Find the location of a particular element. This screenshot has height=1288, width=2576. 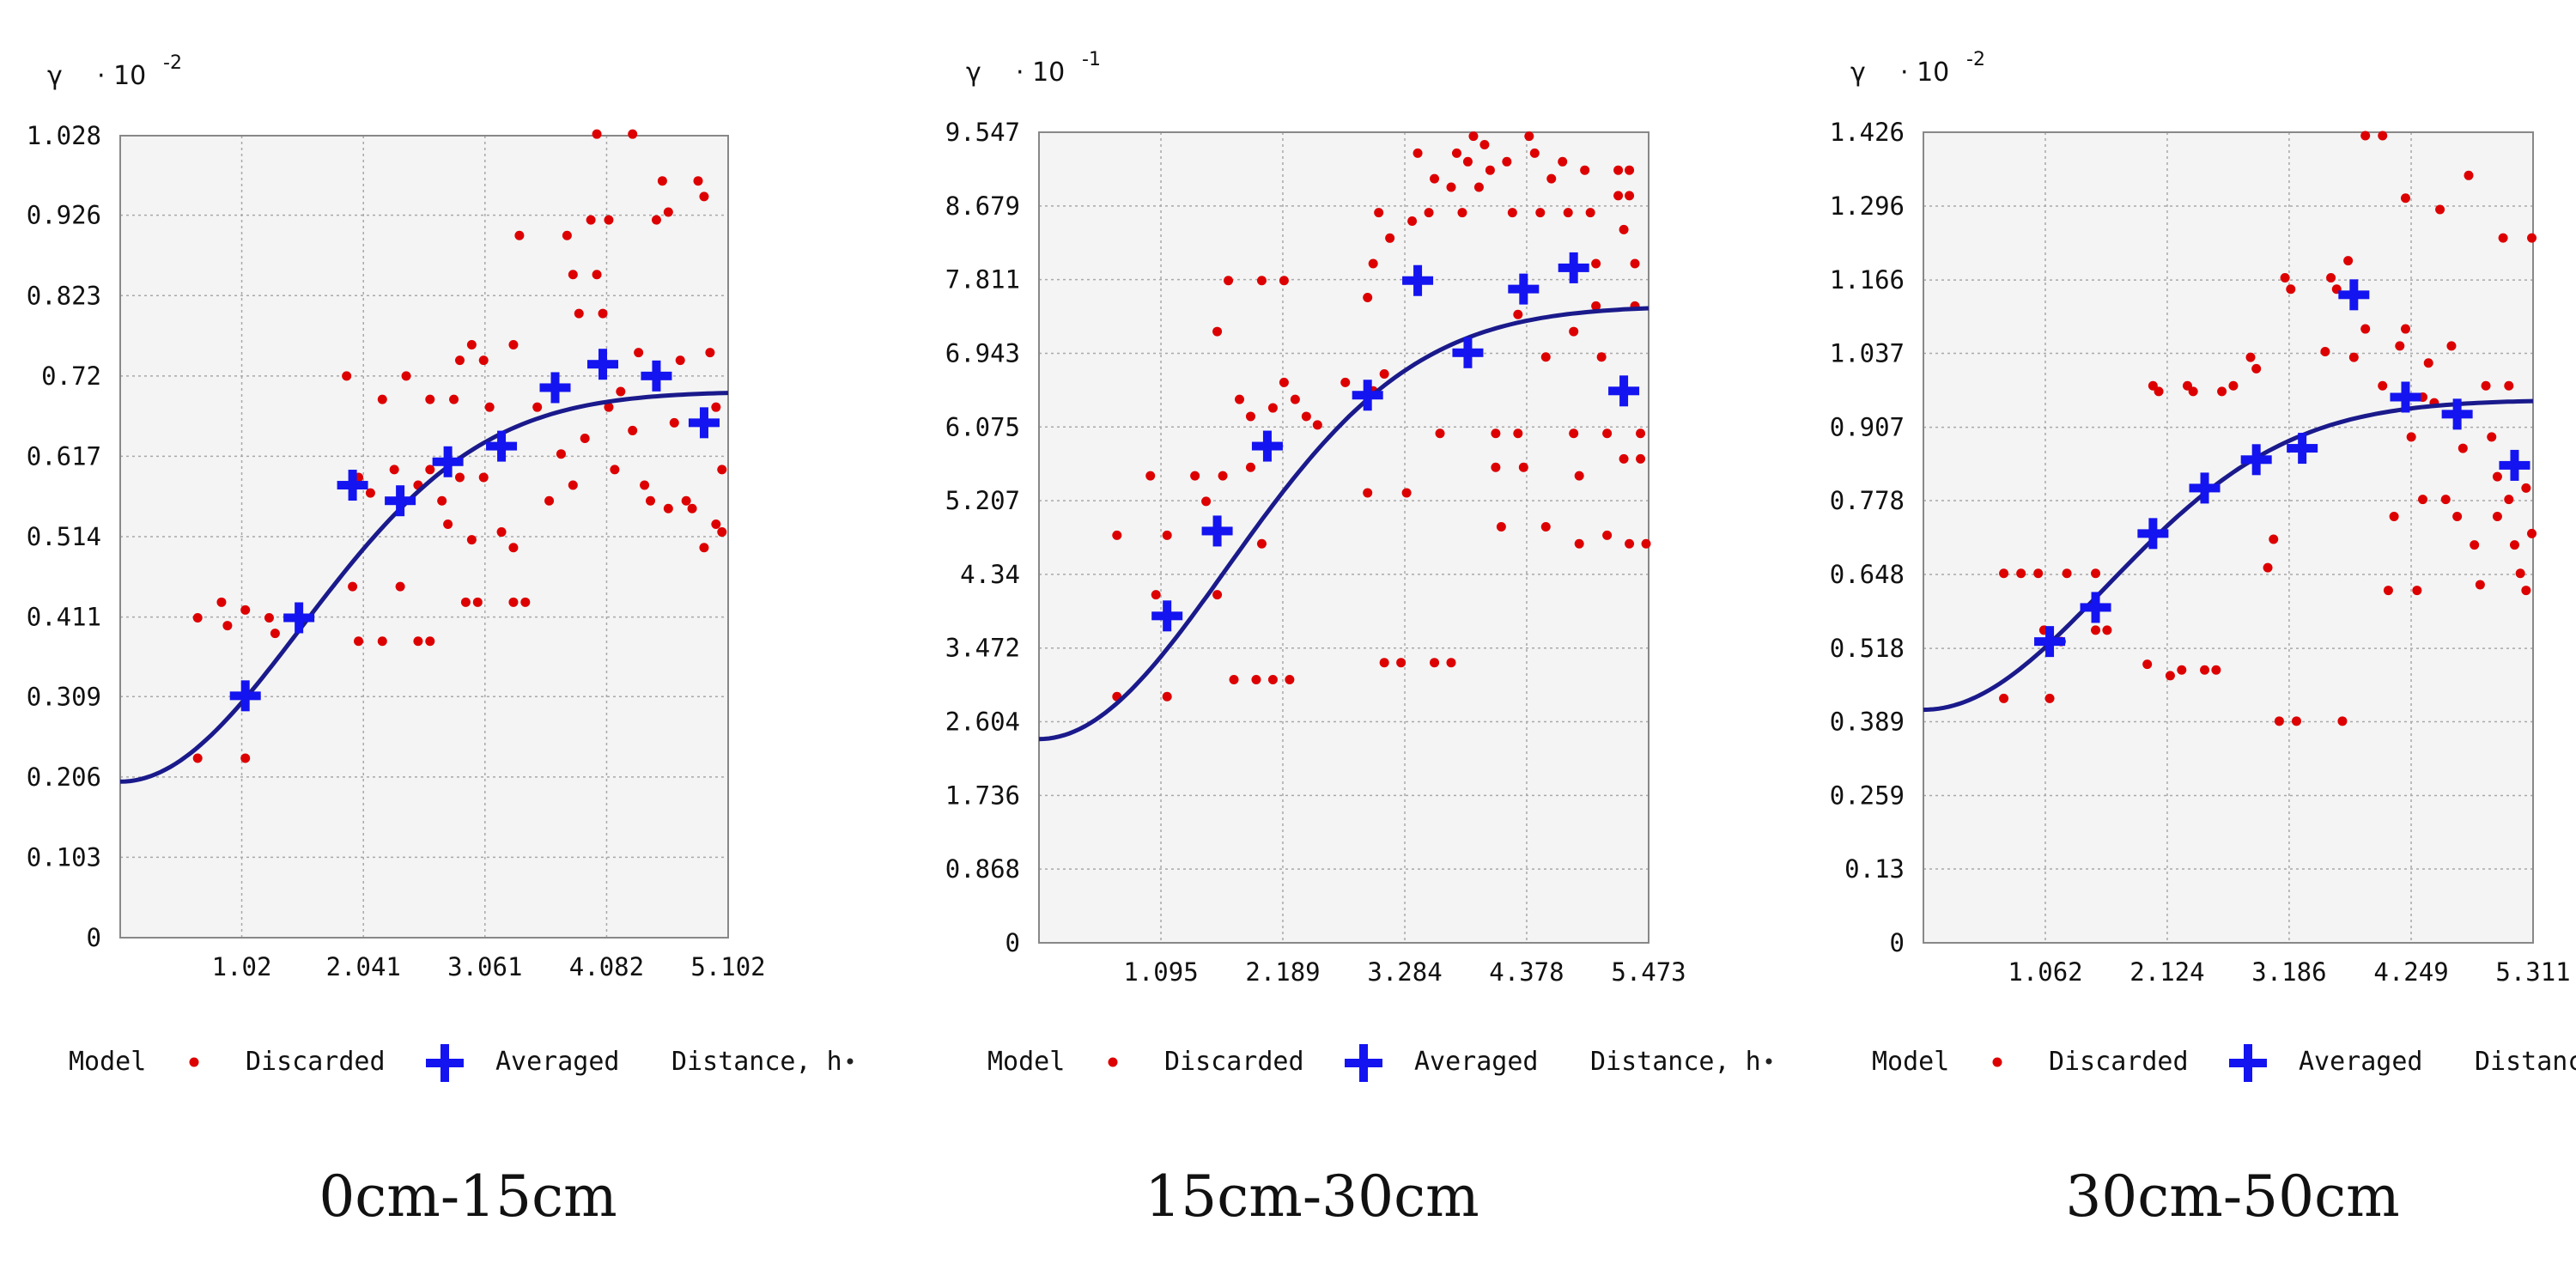

y-tick-label: 6.943 is located at coordinates (983, 353).